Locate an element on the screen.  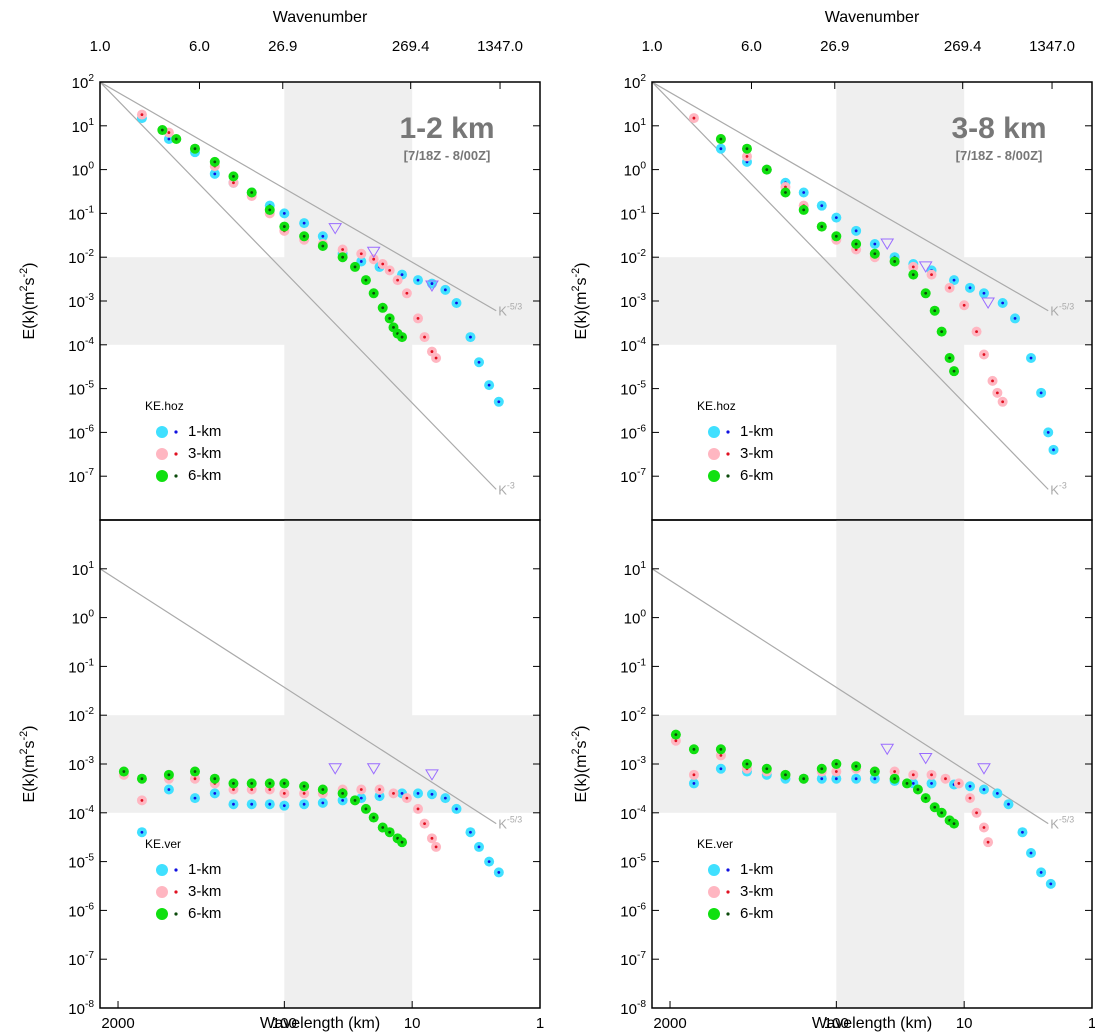
panel-title: 3-8 km is located at coordinates (998, 128).